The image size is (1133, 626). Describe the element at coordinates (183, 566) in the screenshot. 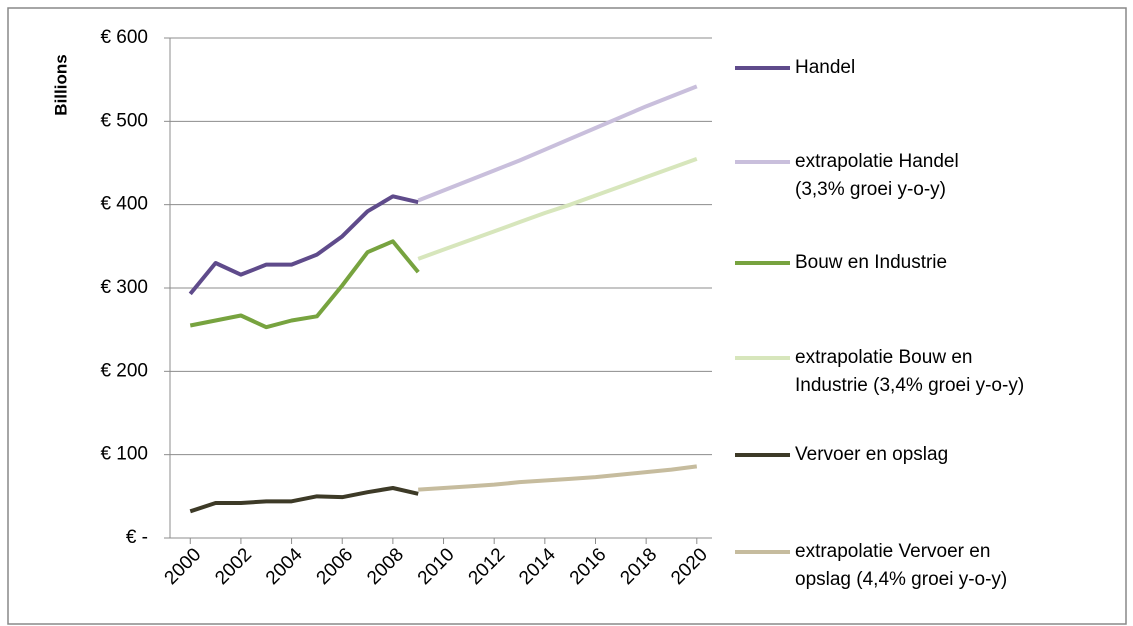

I see `x-tick-label: 2000` at that location.